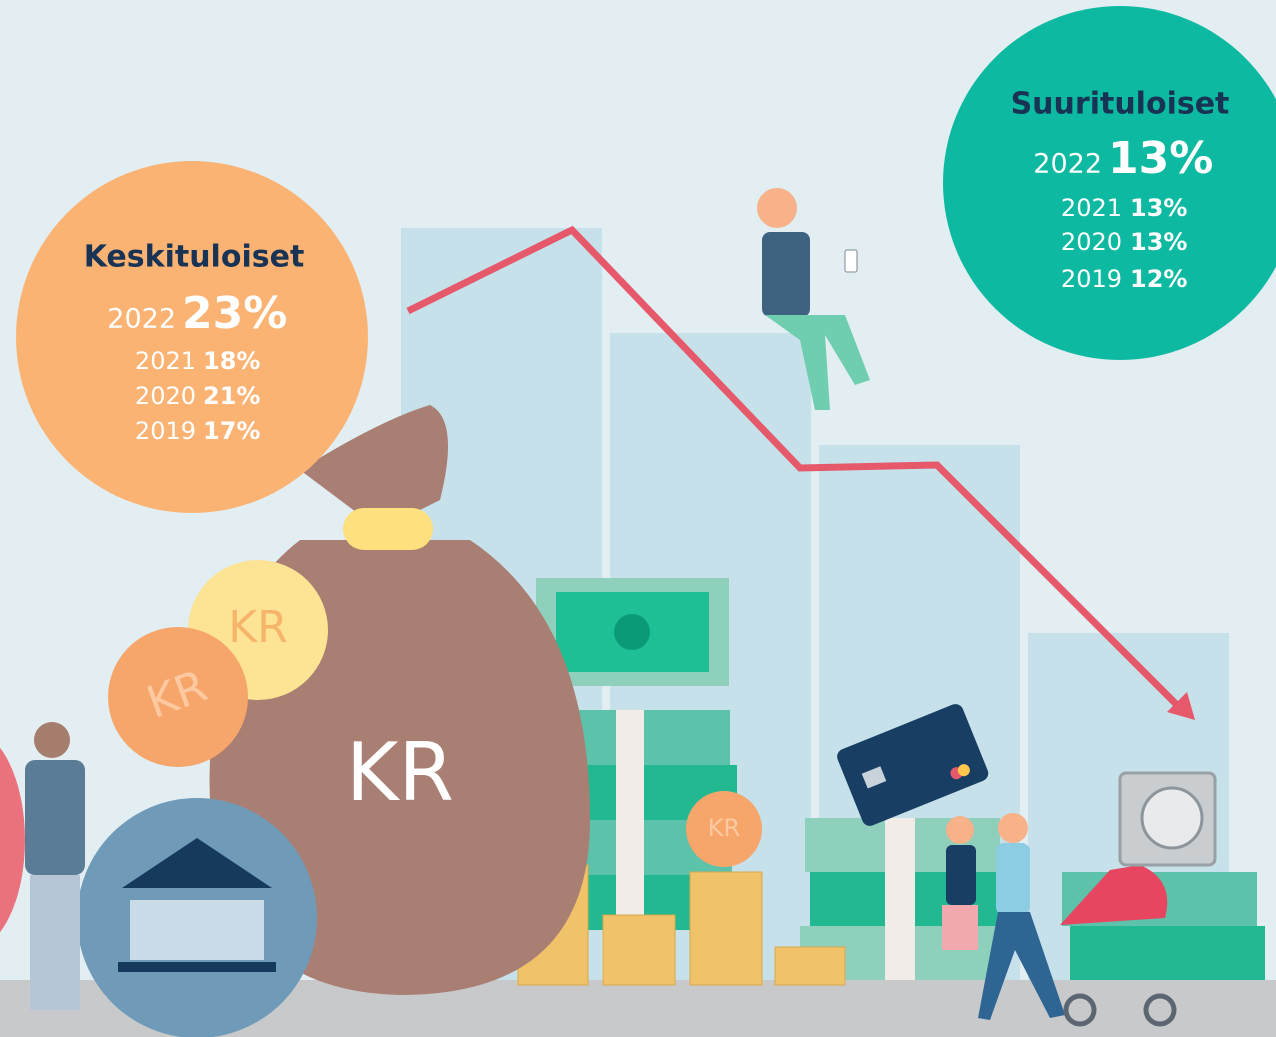  Describe the element at coordinates (12, 840) in the screenshot. I see `decor` at that location.